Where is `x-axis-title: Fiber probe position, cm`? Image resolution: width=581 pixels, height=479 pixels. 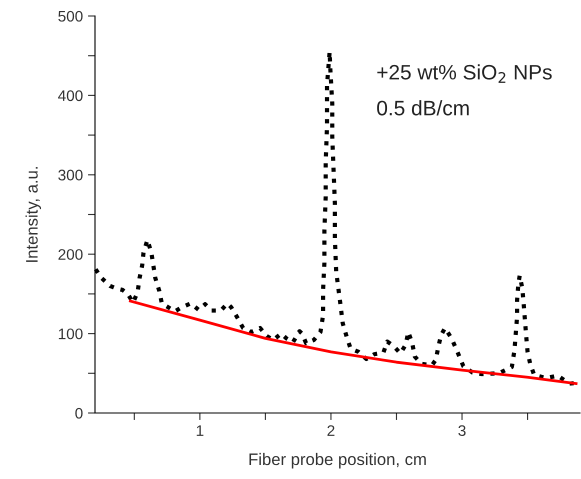 x-axis-title: Fiber probe position, cm is located at coordinates (337, 460).